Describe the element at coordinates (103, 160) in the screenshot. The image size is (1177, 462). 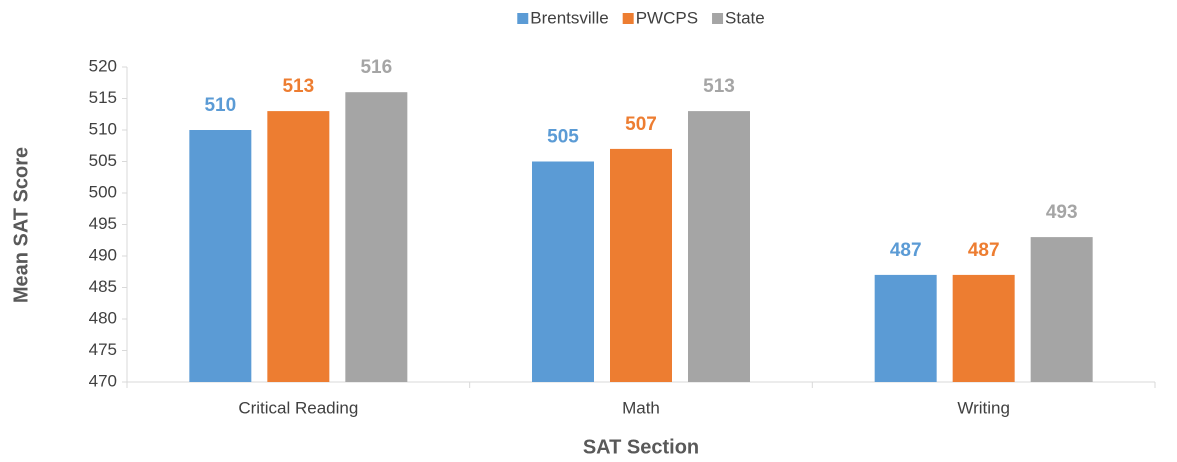
I see `y-tick-label: 505` at that location.